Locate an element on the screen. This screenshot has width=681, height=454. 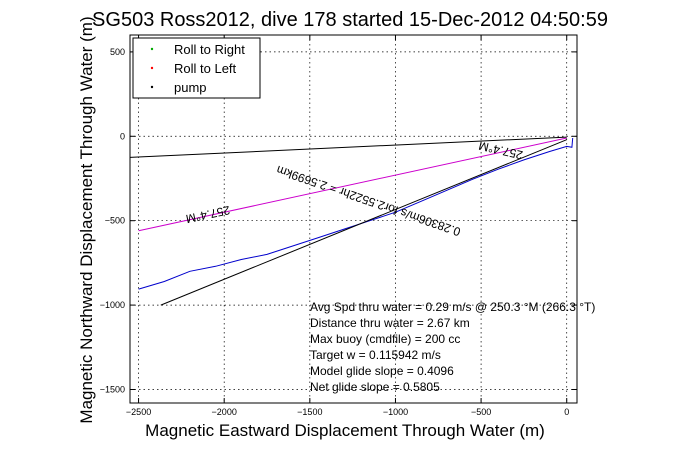
stats-line: Target w = 0.115942 m/s is located at coordinates (375, 355).